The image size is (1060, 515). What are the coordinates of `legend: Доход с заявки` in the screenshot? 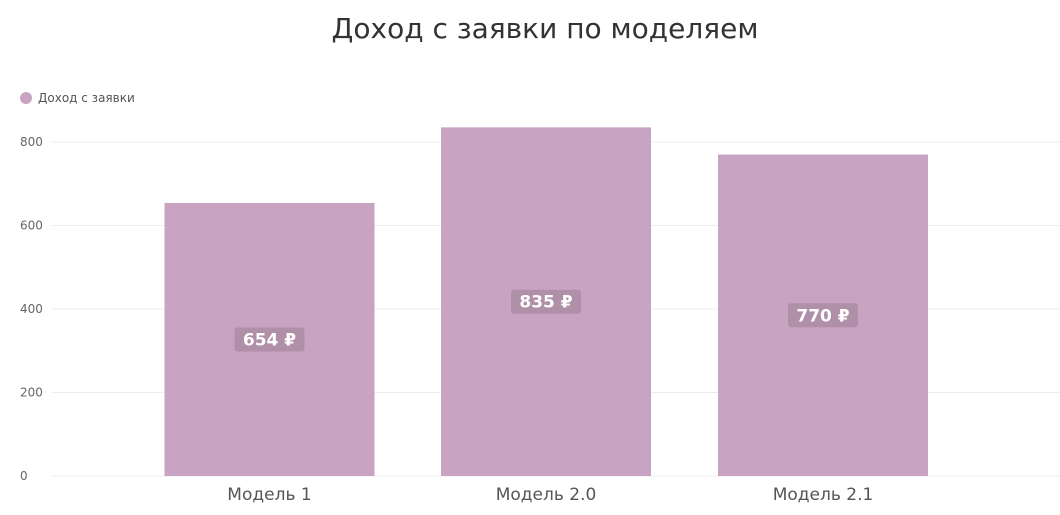 It's located at (77, 98).